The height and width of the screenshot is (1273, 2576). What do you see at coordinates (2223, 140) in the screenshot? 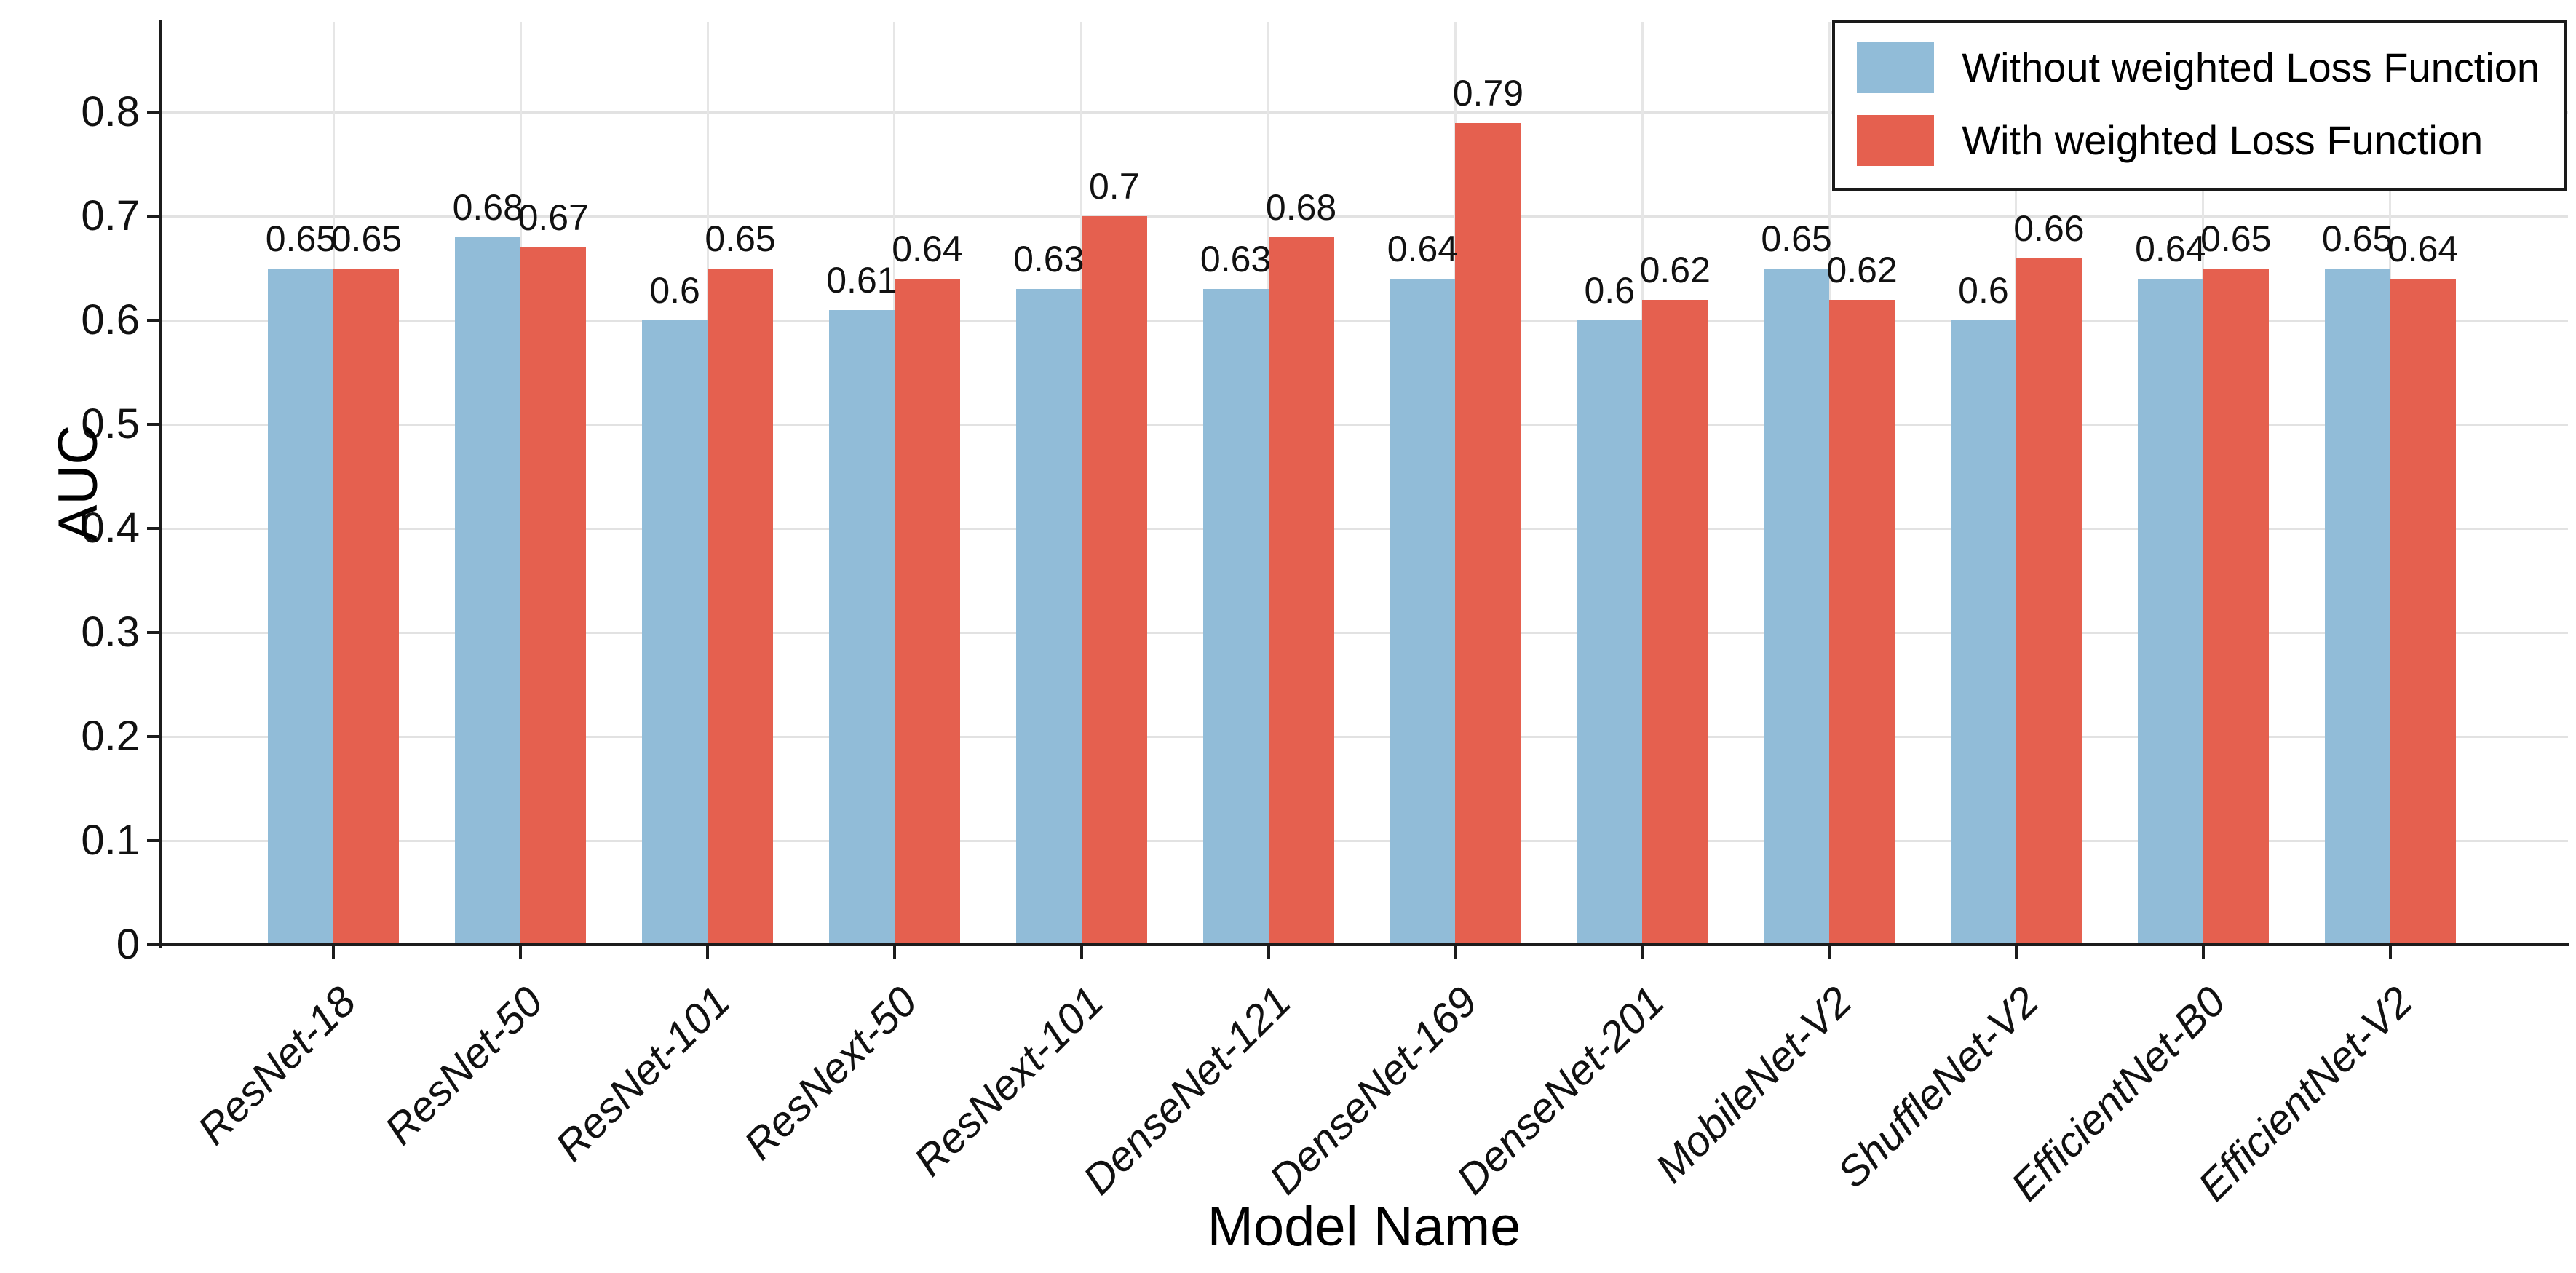
I see `legend-label: With weighted Loss Function` at bounding box center [2223, 140].